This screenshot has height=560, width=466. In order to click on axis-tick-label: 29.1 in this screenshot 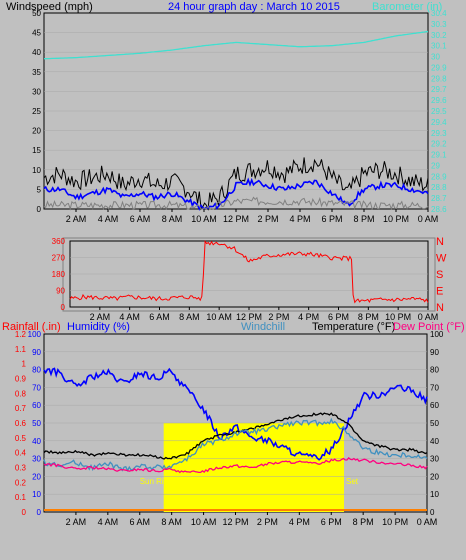, I will do `click(439, 155)`.